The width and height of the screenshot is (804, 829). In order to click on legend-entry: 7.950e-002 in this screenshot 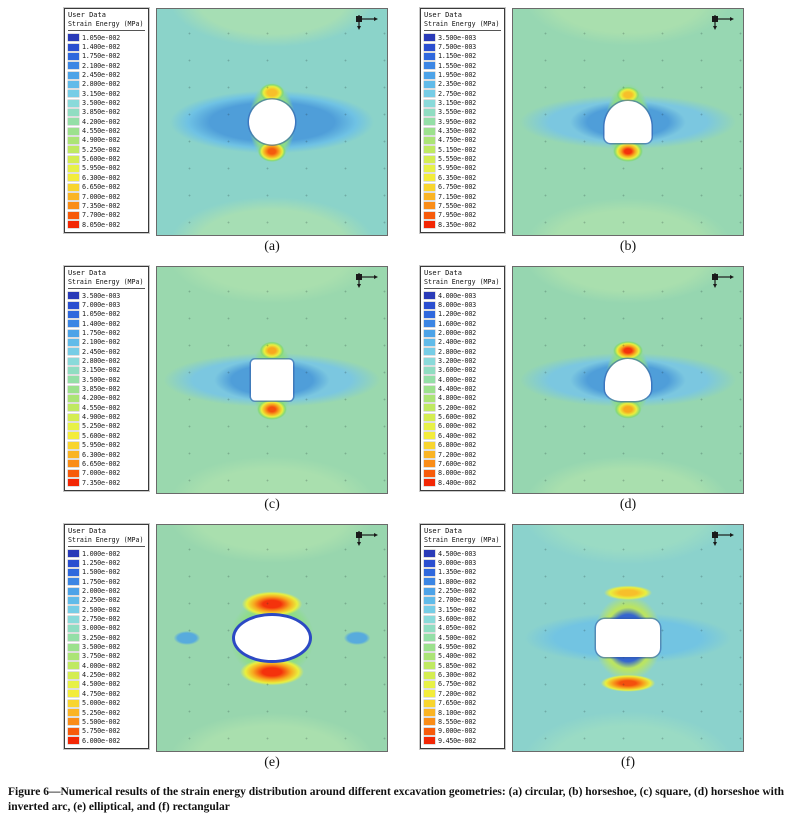, I will do `click(462, 215)`.